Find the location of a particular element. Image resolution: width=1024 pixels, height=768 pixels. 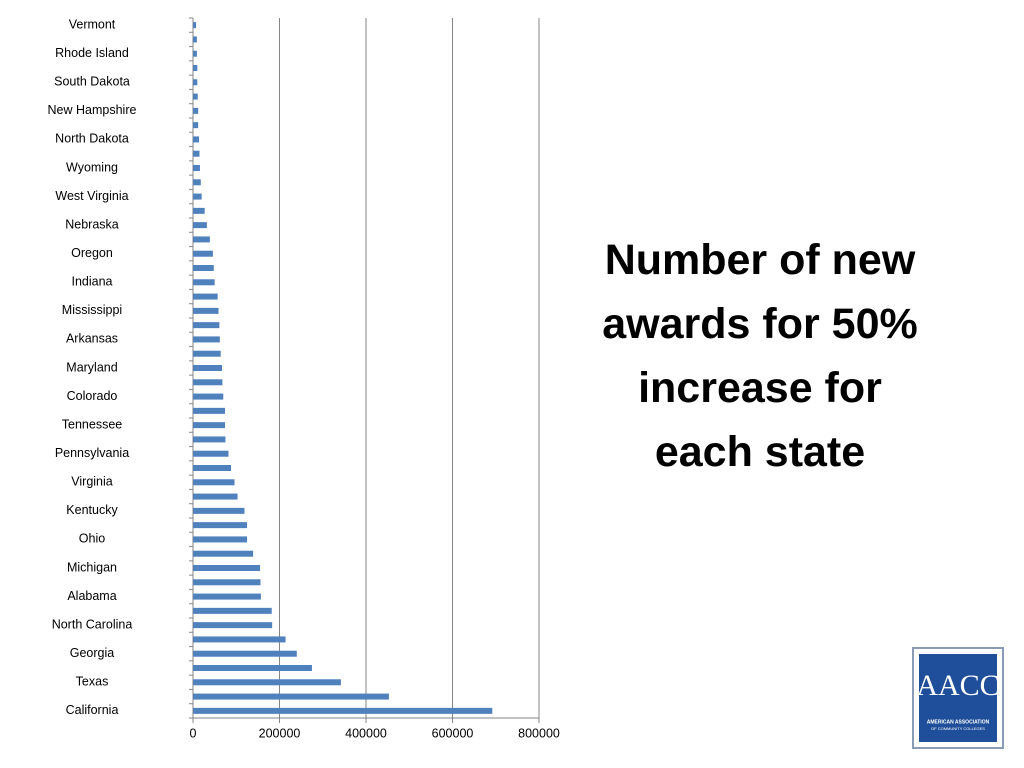

logo-field is located at coordinates (958, 698).